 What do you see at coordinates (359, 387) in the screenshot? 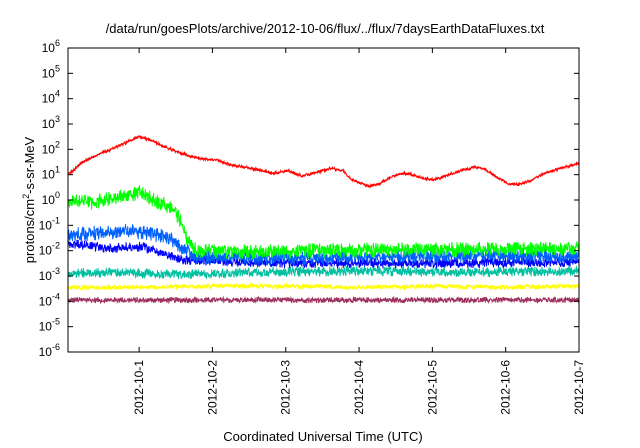
I see `x-tick-label: 2012-10-4` at bounding box center [359, 387].